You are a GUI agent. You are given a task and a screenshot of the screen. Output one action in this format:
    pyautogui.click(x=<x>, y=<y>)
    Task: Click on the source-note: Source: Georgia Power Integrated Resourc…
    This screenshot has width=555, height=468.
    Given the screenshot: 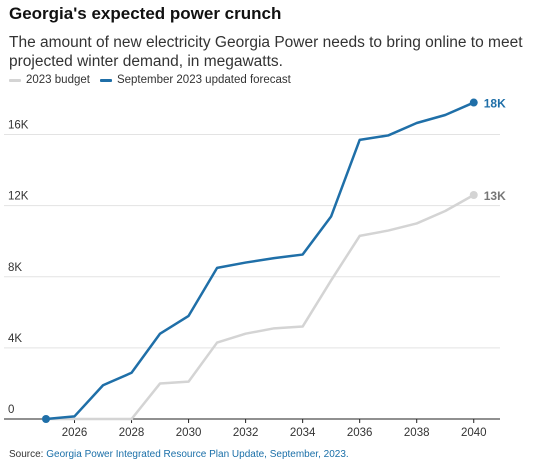 What is the action you would take?
    pyautogui.click(x=179, y=454)
    